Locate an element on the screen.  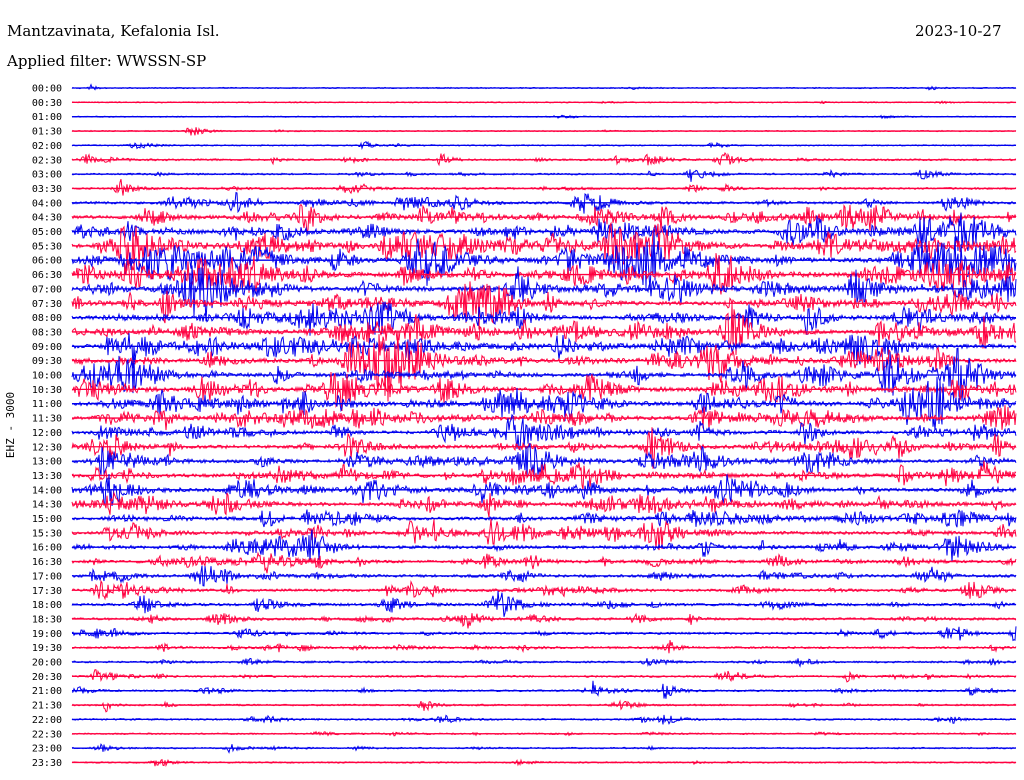
time-label: 00:30 is located at coordinates (47, 103).